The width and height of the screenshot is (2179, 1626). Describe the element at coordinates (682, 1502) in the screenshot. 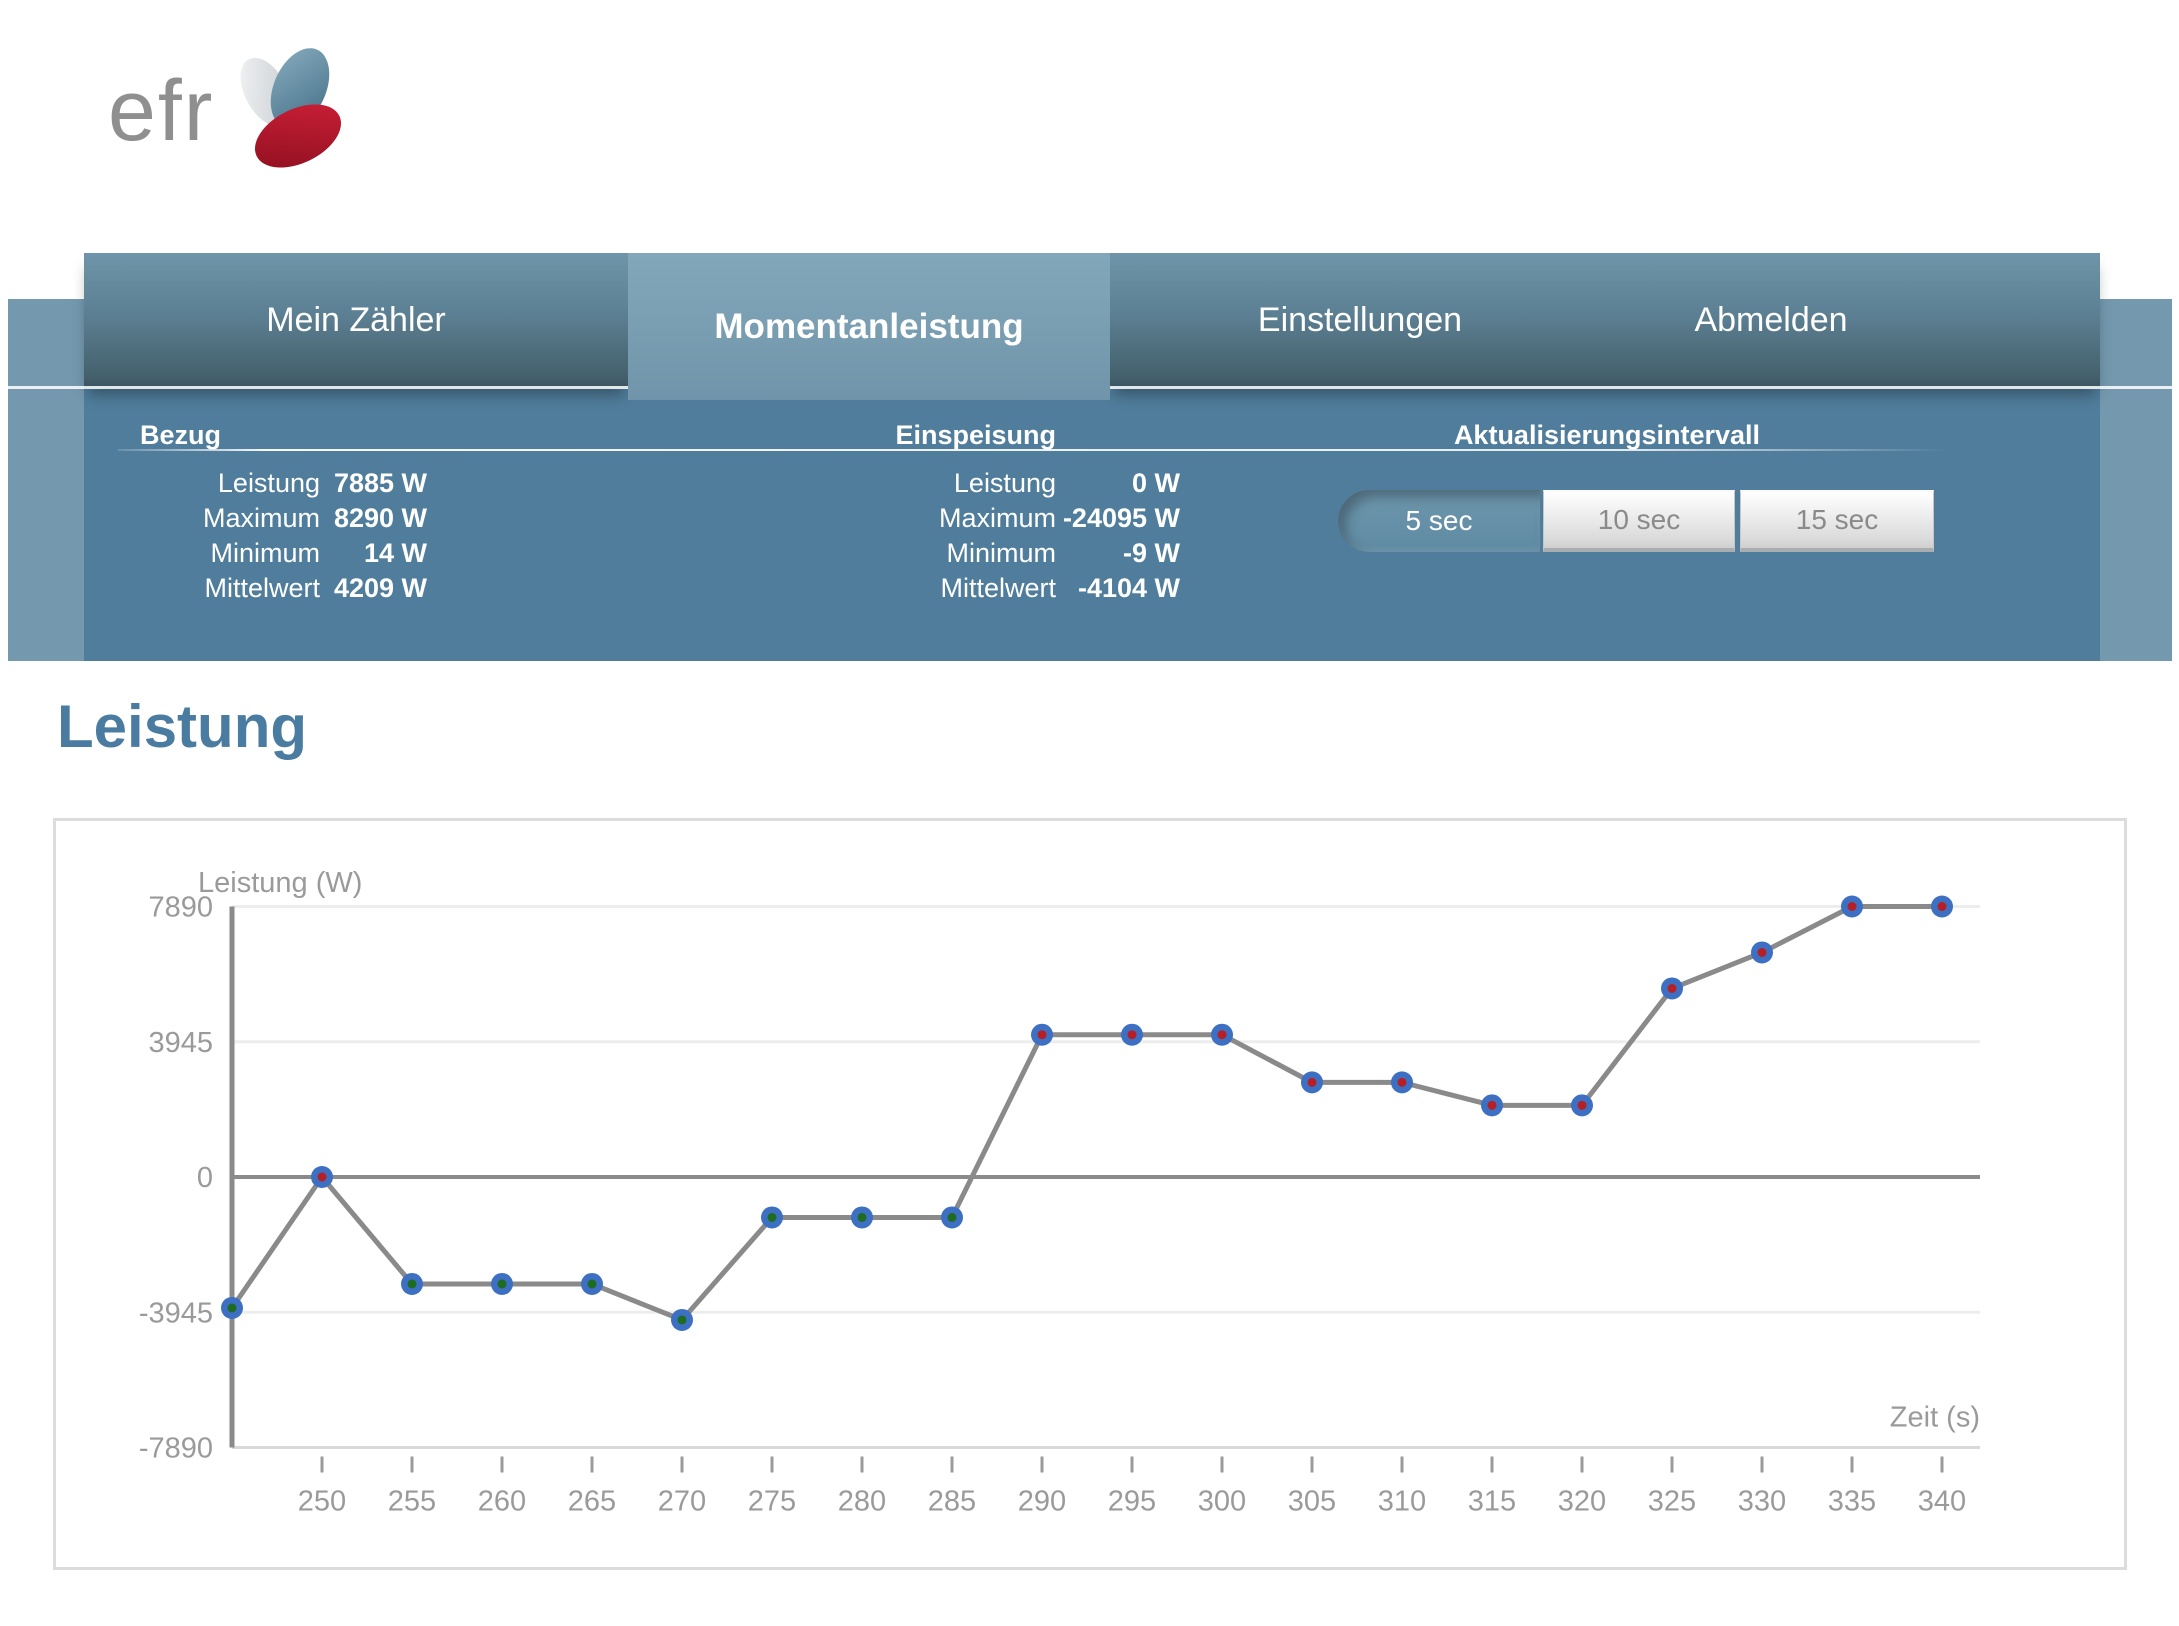

I see `svg-text: 270` at that location.